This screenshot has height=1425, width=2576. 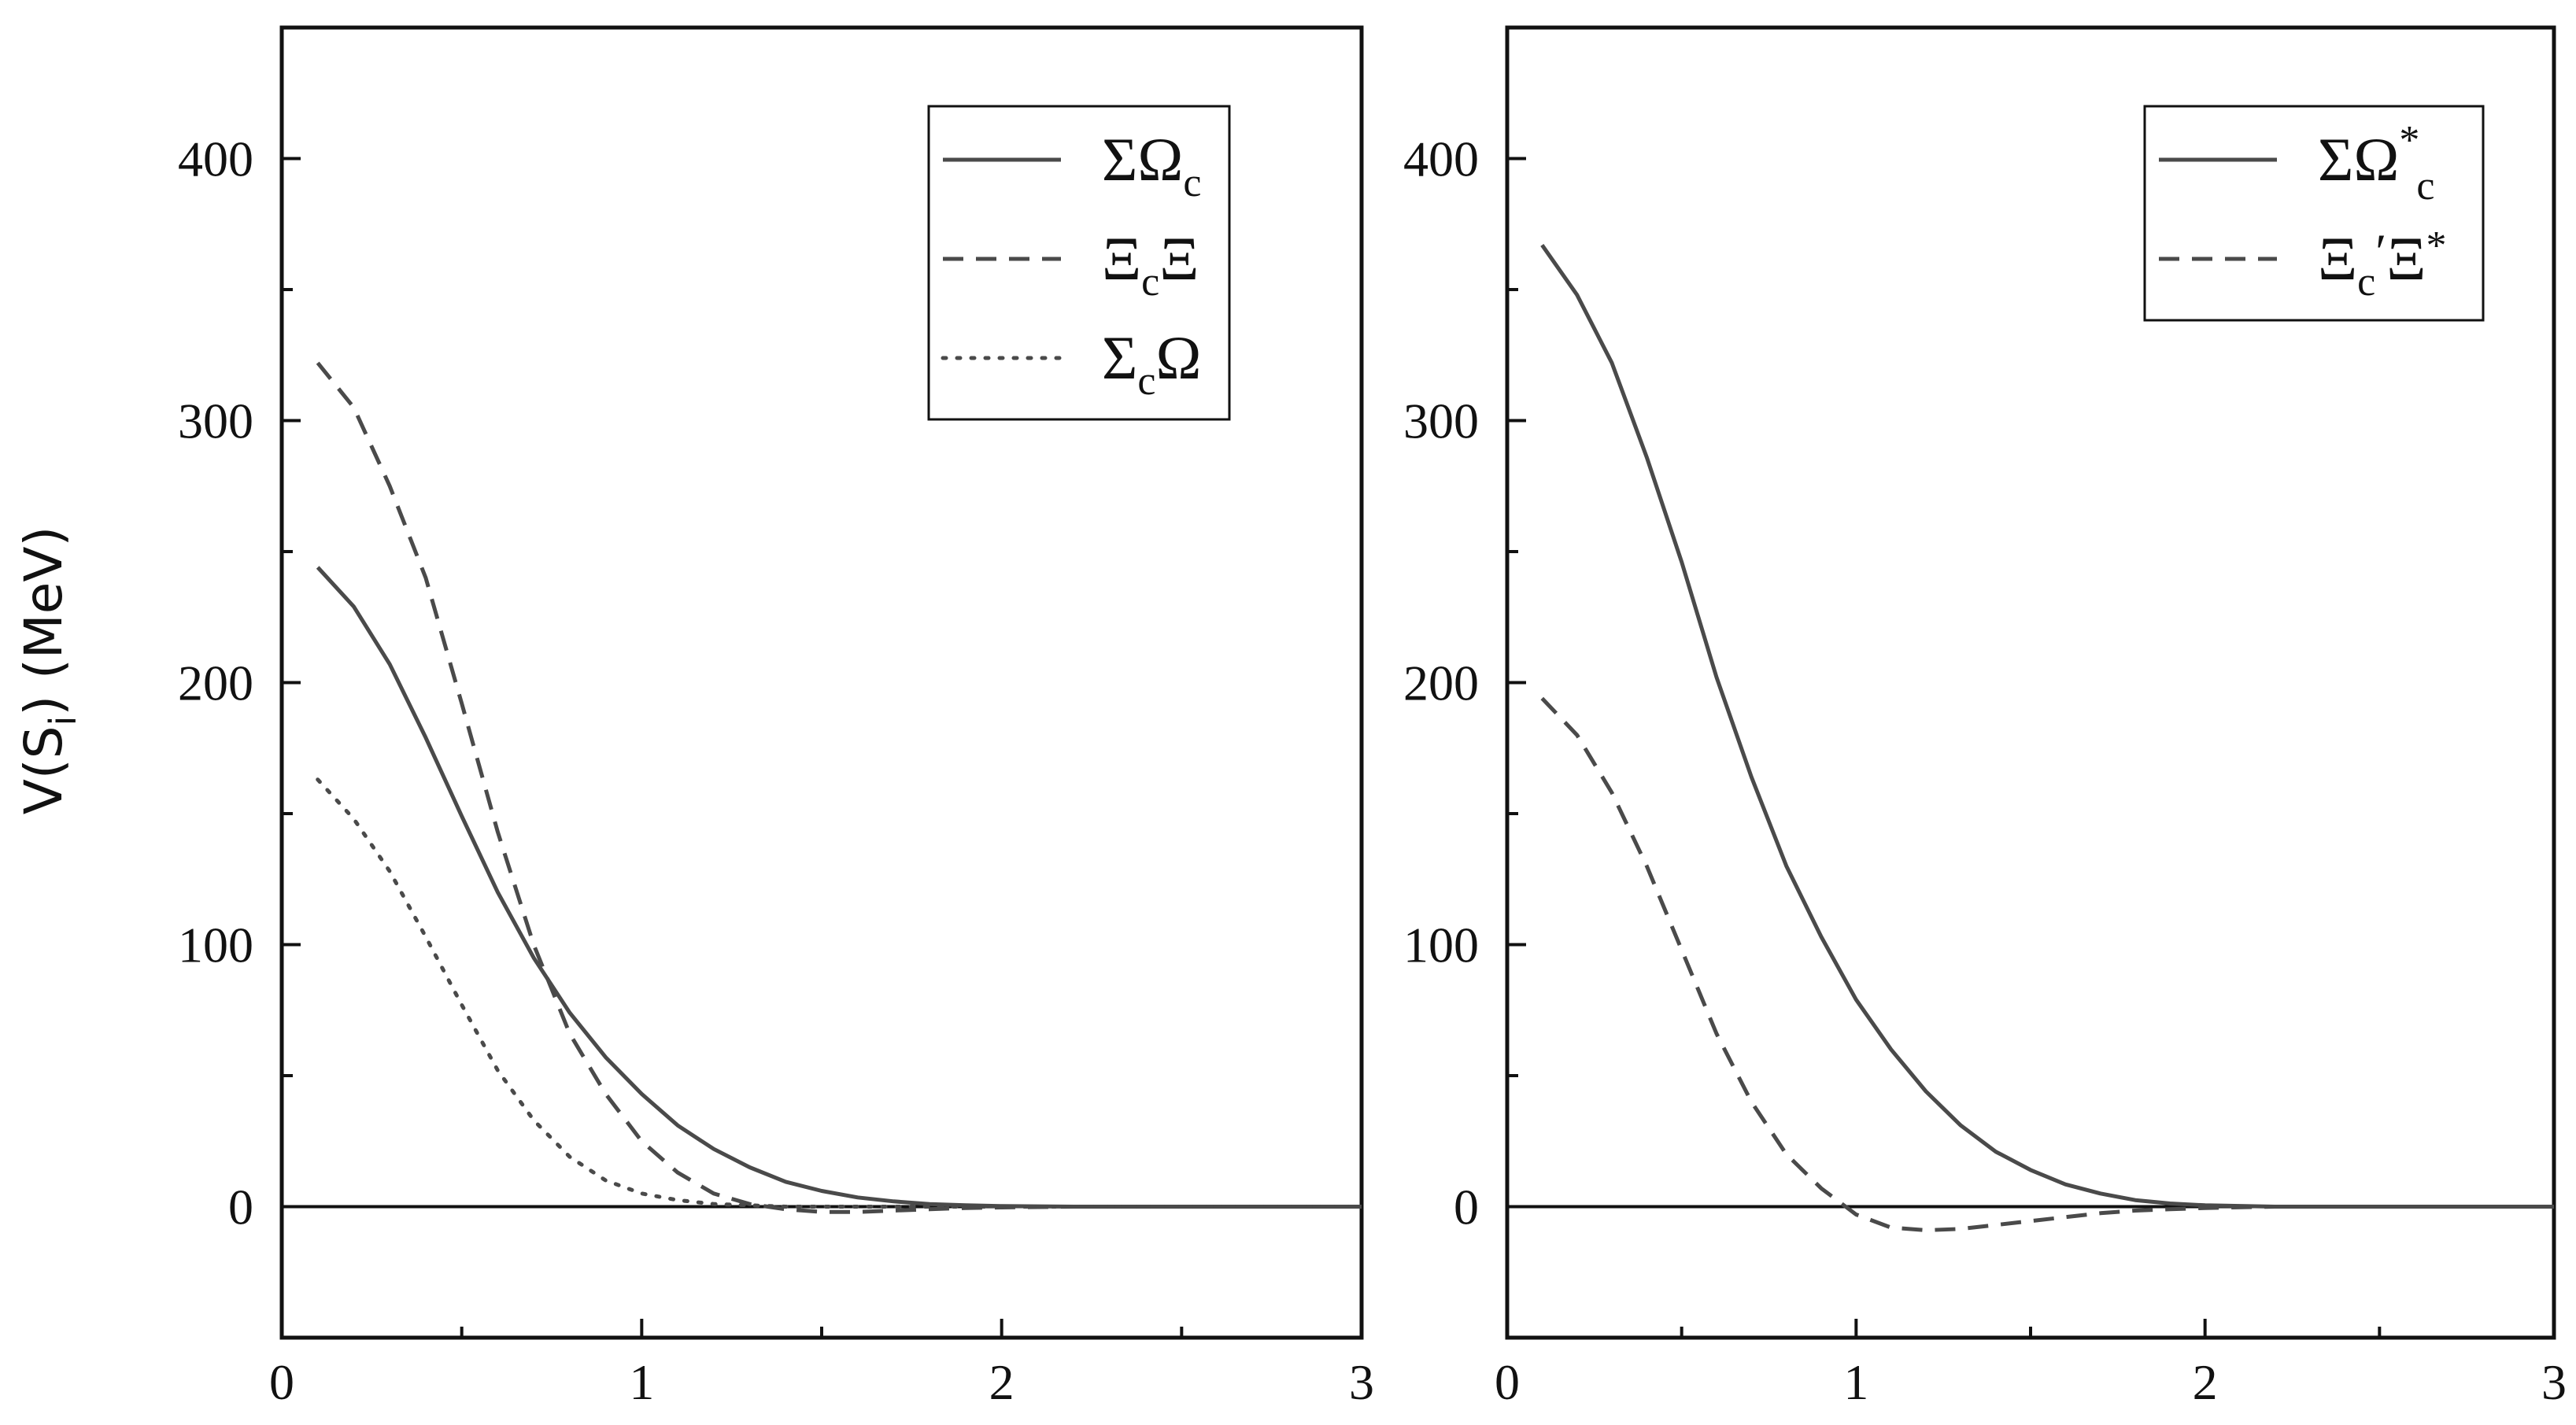 I want to click on legend: ΣΩc ΞcΞ ΣcΩ, so click(x=1079, y=263).